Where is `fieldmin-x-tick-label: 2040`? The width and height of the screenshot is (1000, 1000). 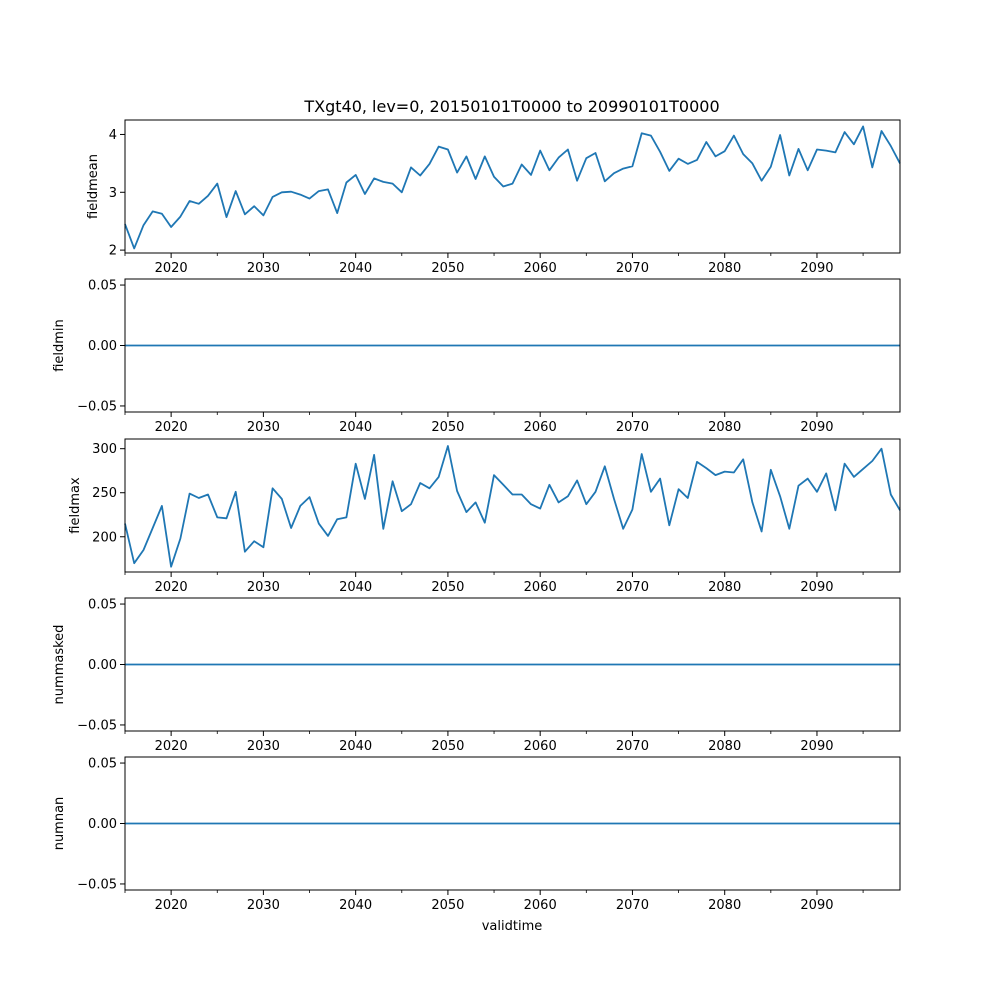
fieldmin-x-tick-label: 2040 is located at coordinates (355, 427).